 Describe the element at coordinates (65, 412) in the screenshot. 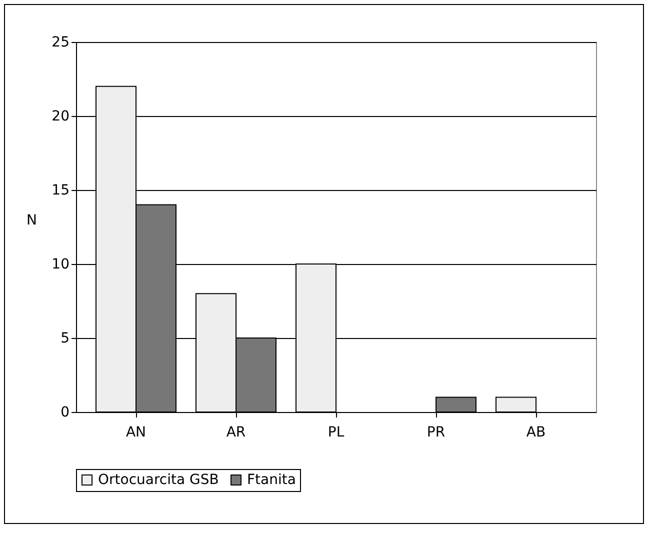

I see `y-tick-label: 0` at that location.